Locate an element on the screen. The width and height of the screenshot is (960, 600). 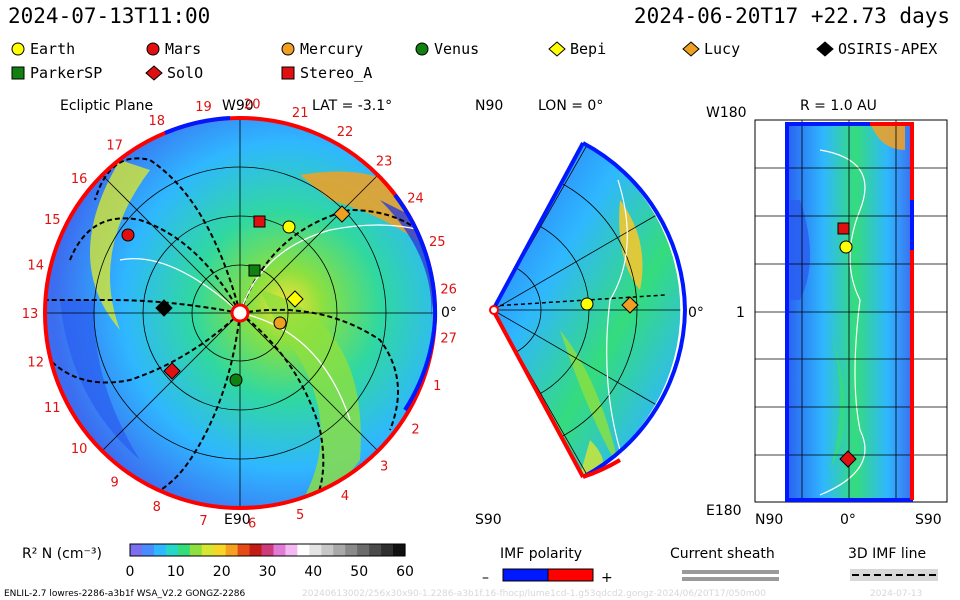
carrington-label: 1 is located at coordinates (437, 386).